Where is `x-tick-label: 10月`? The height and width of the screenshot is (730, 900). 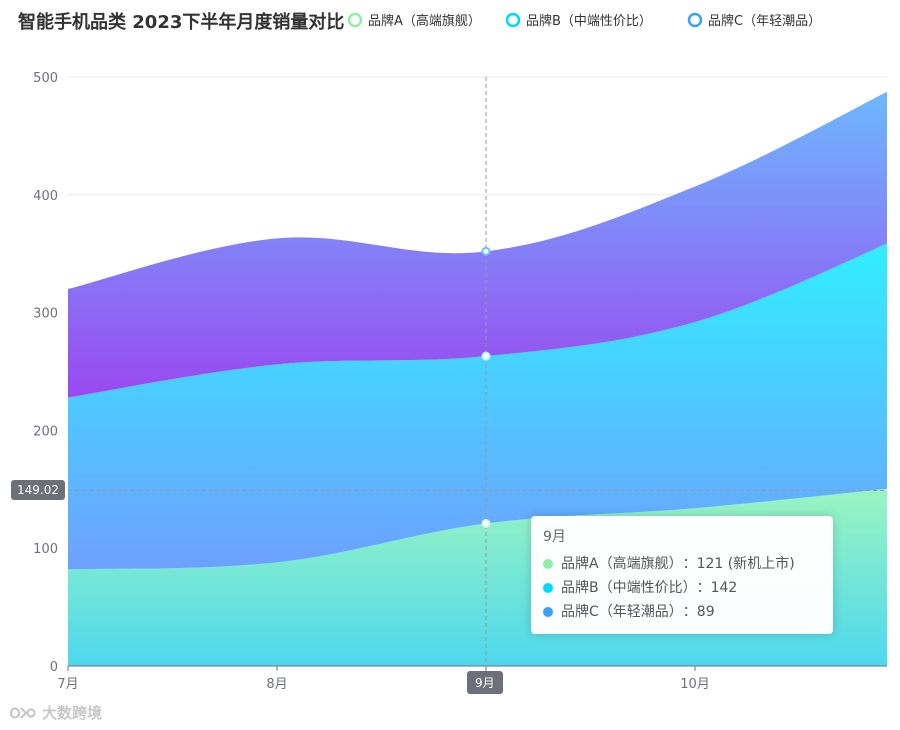 x-tick-label: 10月 is located at coordinates (695, 684).